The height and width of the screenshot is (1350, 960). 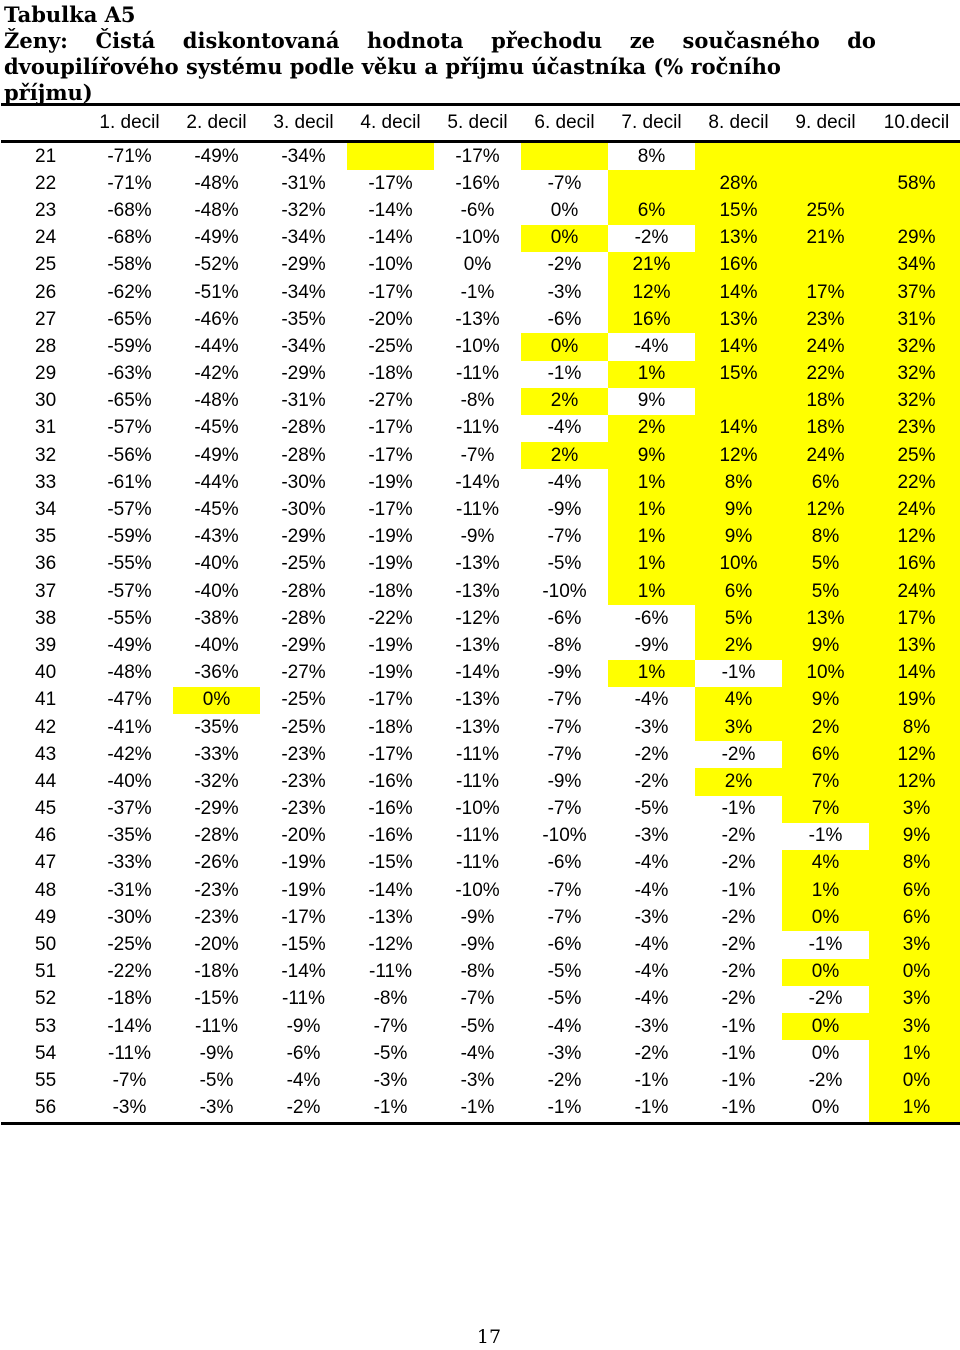 I want to click on value-cell: -27%, so click(x=390, y=401).